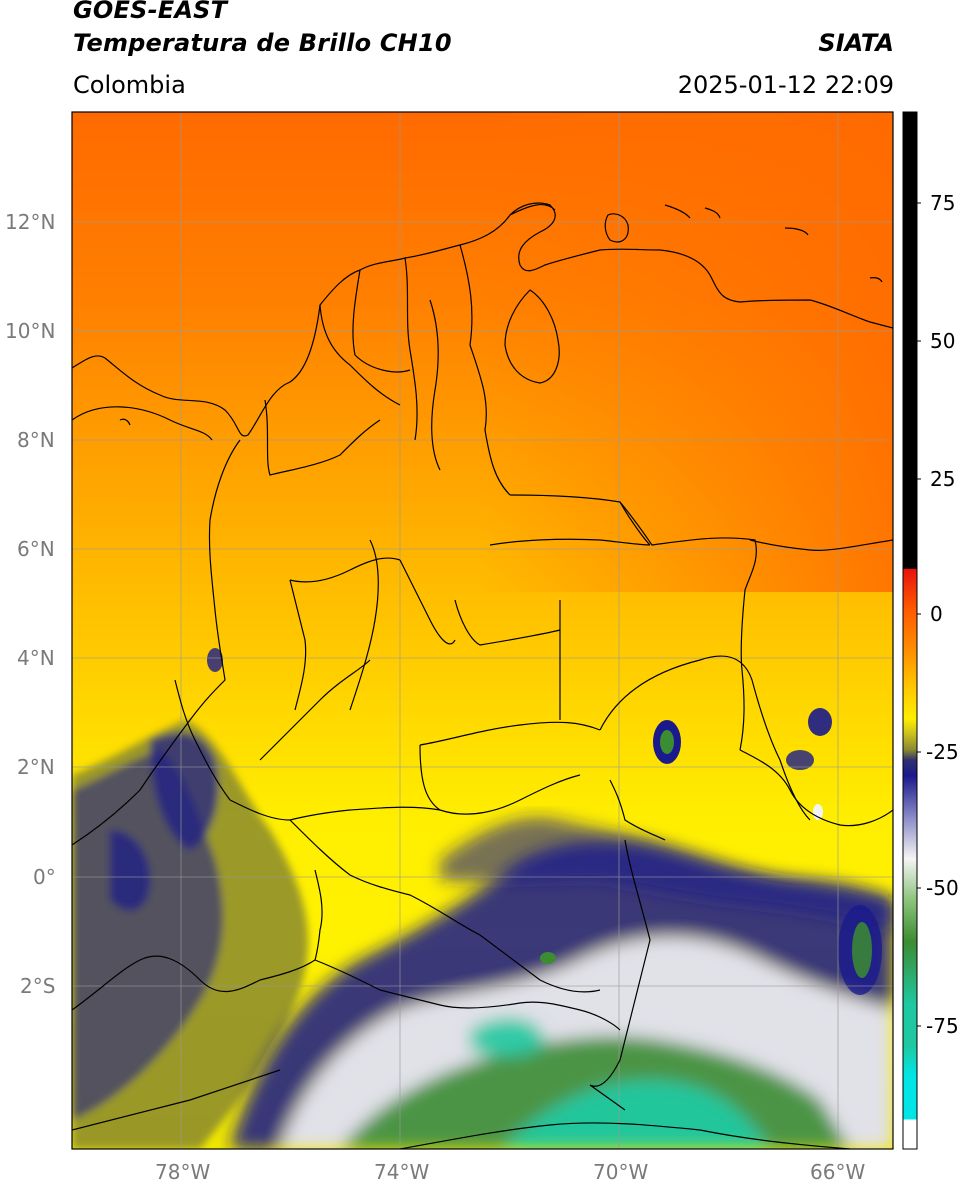 This screenshot has height=1190, width=966. Describe the element at coordinates (30, 331) in the screenshot. I see `lat-tick-label: 10°N` at that location.